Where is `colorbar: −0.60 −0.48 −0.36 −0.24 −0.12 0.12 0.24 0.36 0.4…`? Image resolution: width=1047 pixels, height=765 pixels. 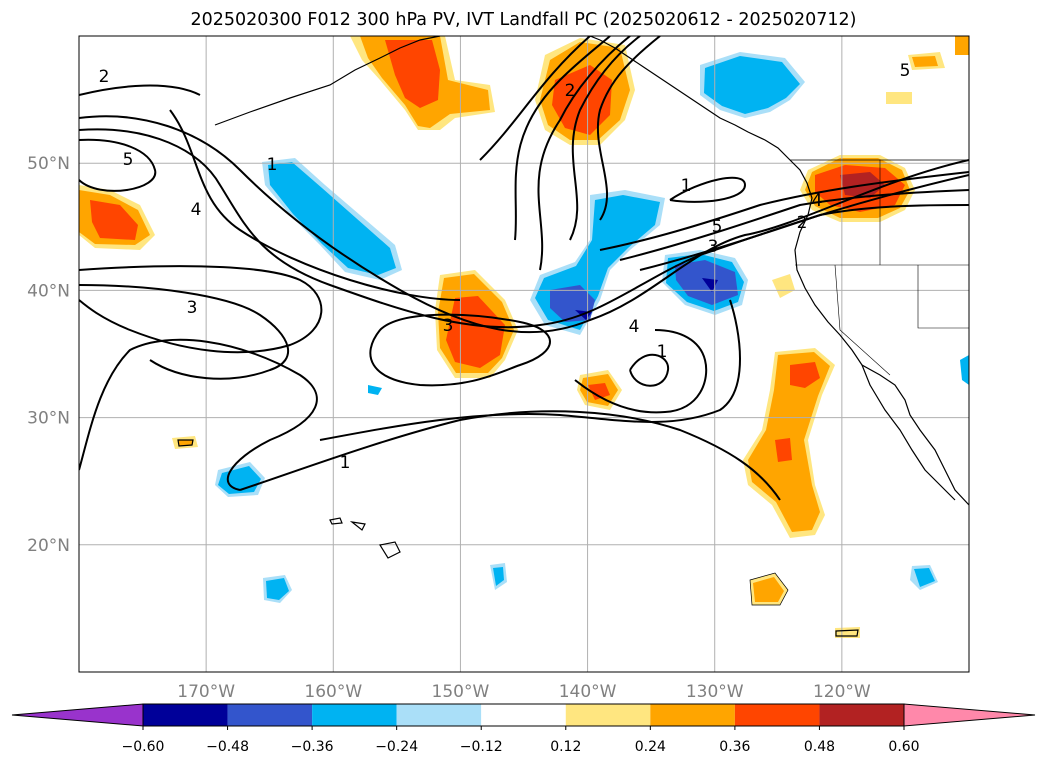 colorbar: −0.60 −0.48 −0.36 −0.24 −0.12 0.12 0.24 0.36 0.4… is located at coordinates (523, 729).